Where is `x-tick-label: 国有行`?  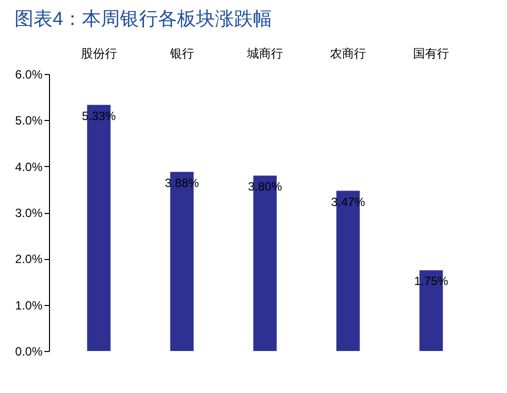 x-tick-label: 国有行 is located at coordinates (431, 53).